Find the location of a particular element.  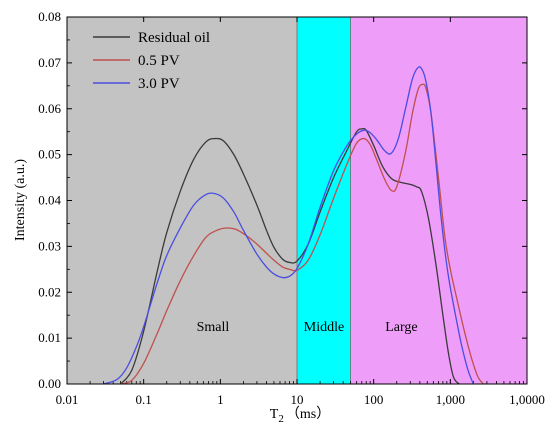

x-axis-label: T2 （ms） is located at coordinates (300, 415).